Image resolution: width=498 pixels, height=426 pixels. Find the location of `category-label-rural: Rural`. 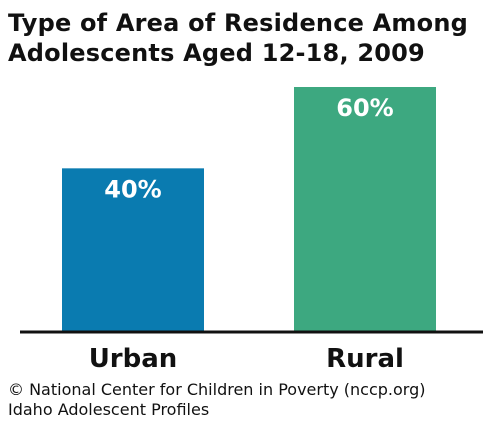

category-label-rural: Rural is located at coordinates (365, 359).